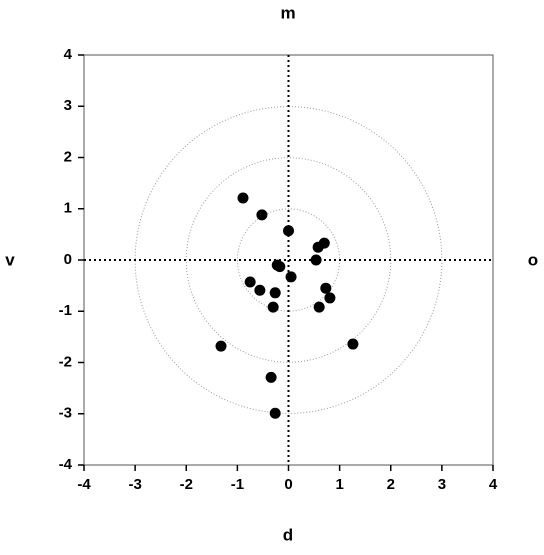 This screenshot has height=555, width=544. What do you see at coordinates (84, 484) in the screenshot?
I see `x-tick-label: -4` at bounding box center [84, 484].